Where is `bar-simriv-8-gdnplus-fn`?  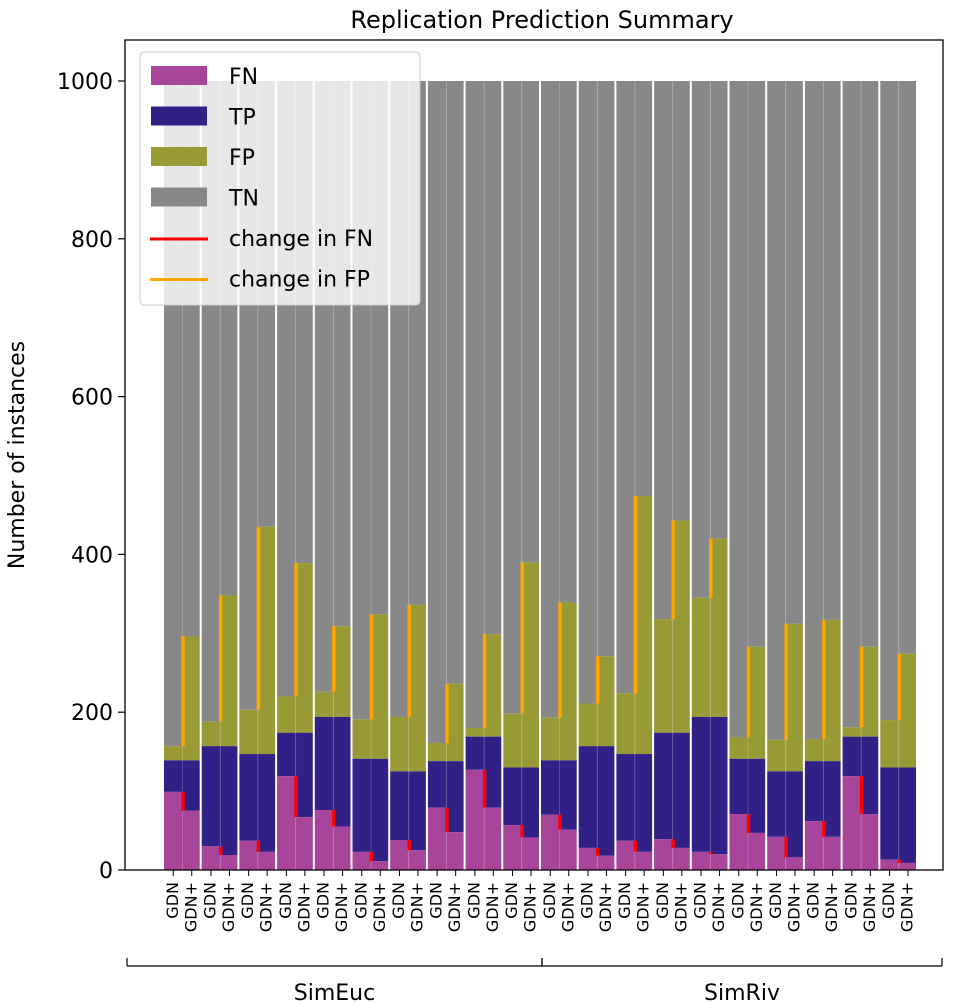 bar-simriv-8-gdnplus-fn is located at coordinates (832, 853).